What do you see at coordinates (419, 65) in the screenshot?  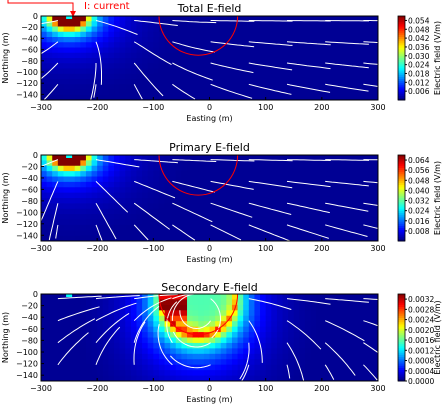 I see `colorbar-tick-label: 0.024` at bounding box center [419, 65].